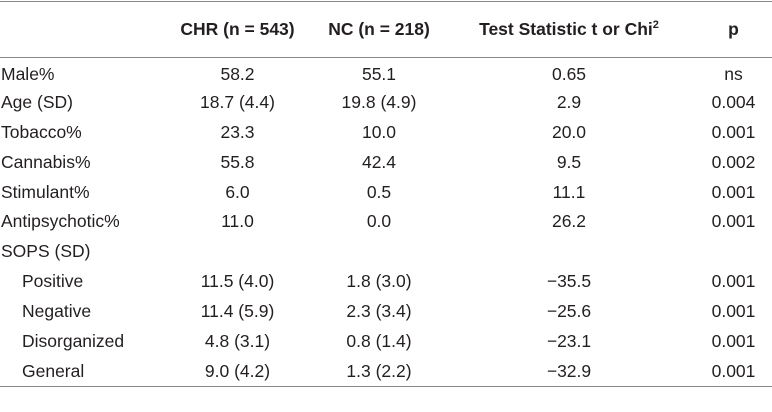  Describe the element at coordinates (237, 370) in the screenshot. I see `table-cell: 9.0 (4.2)` at that location.